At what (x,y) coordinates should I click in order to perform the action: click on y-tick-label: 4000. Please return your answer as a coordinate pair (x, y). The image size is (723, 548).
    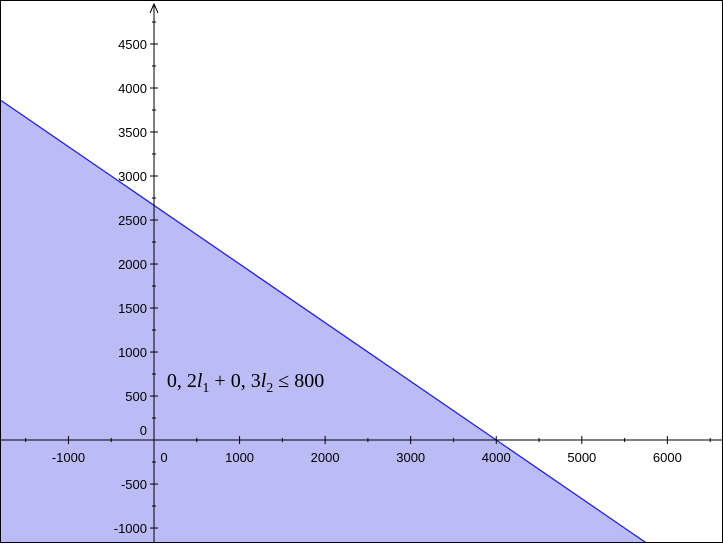
    Looking at the image, I should click on (132, 88).